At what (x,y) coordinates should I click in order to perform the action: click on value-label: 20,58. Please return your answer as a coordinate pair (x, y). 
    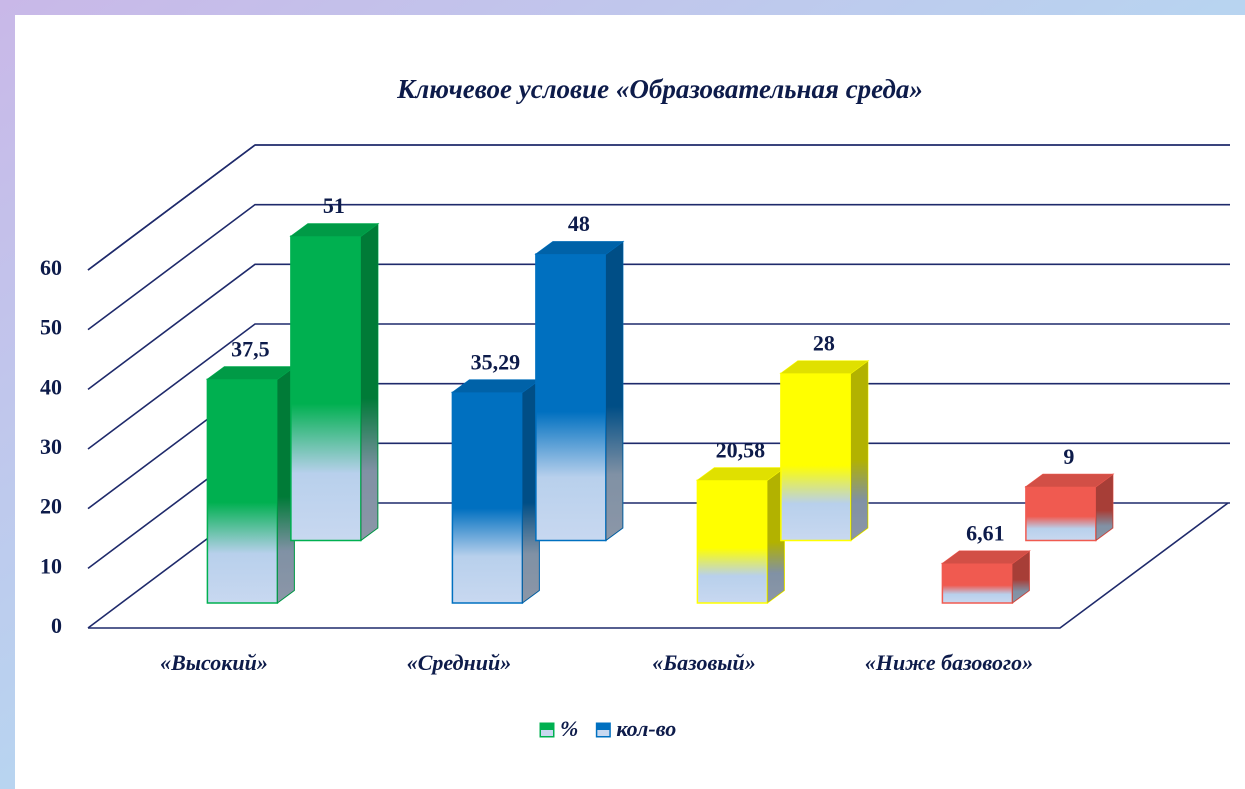
    Looking at the image, I should click on (741, 449).